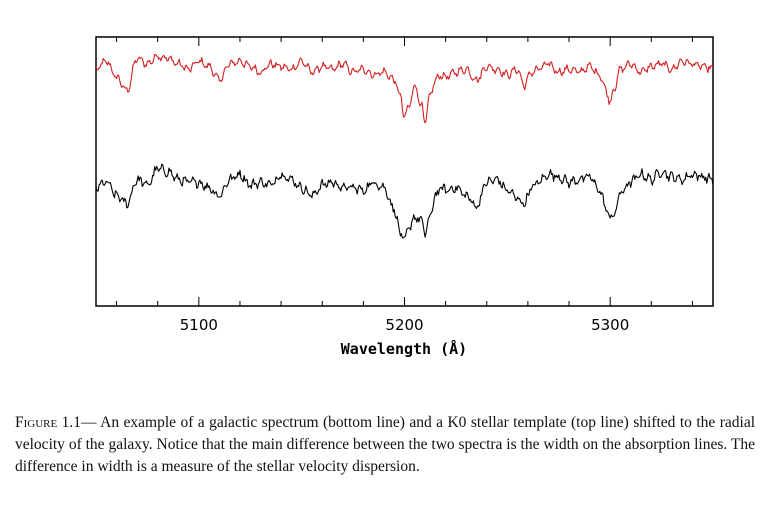 This screenshot has height=522, width=773. Describe the element at coordinates (199, 325) in the screenshot. I see `x-tick-label: 5100` at that location.